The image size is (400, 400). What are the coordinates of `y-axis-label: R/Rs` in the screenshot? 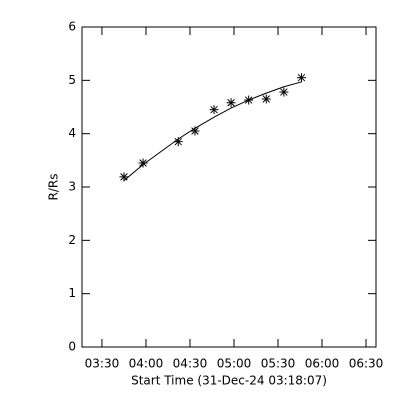 It's located at (54, 187).